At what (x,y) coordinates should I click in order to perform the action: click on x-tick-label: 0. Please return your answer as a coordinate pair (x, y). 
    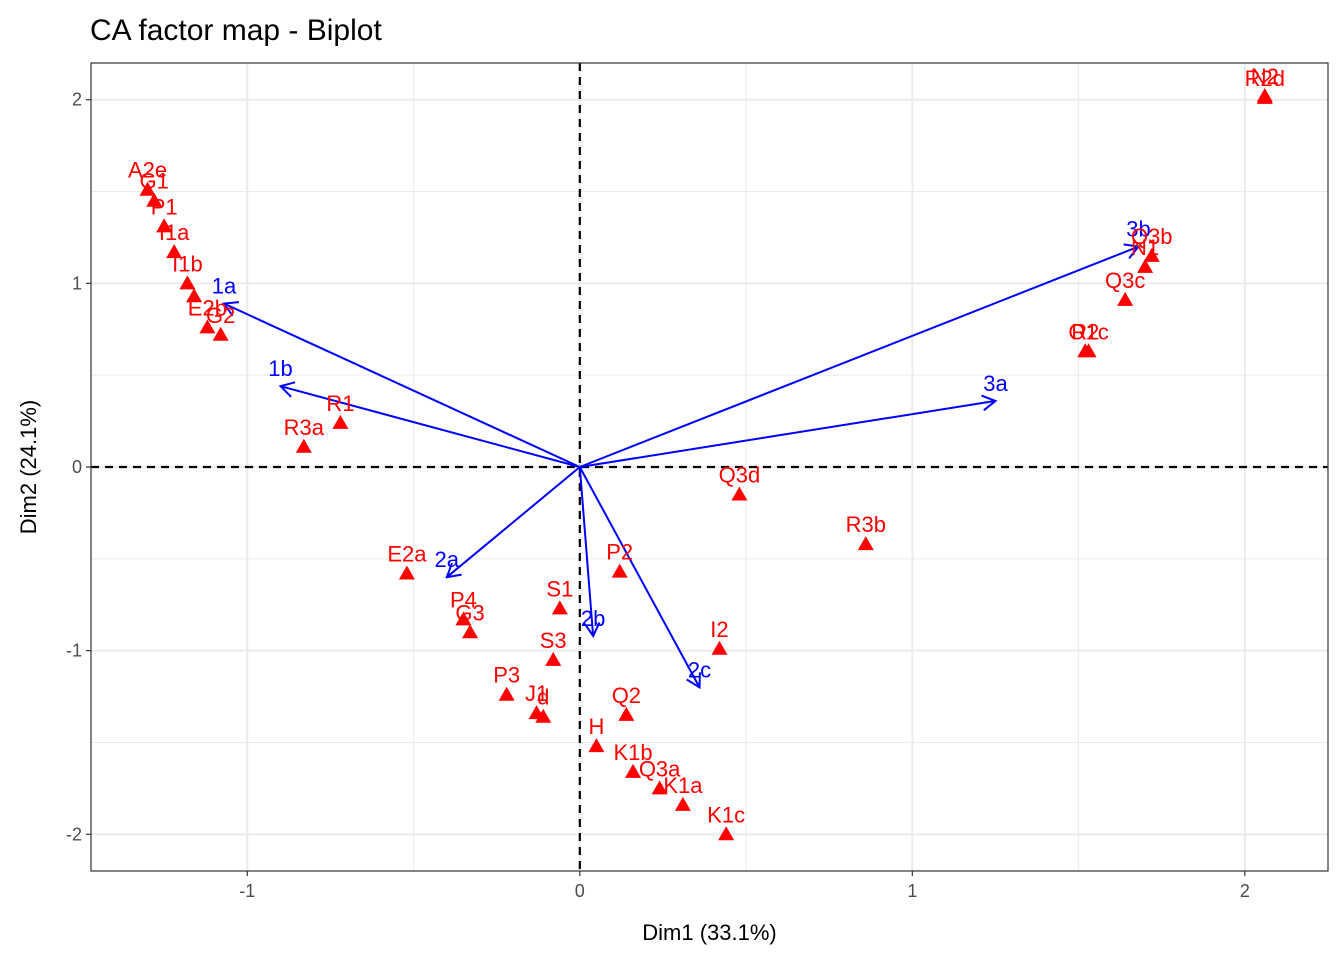
    Looking at the image, I should click on (580, 891).